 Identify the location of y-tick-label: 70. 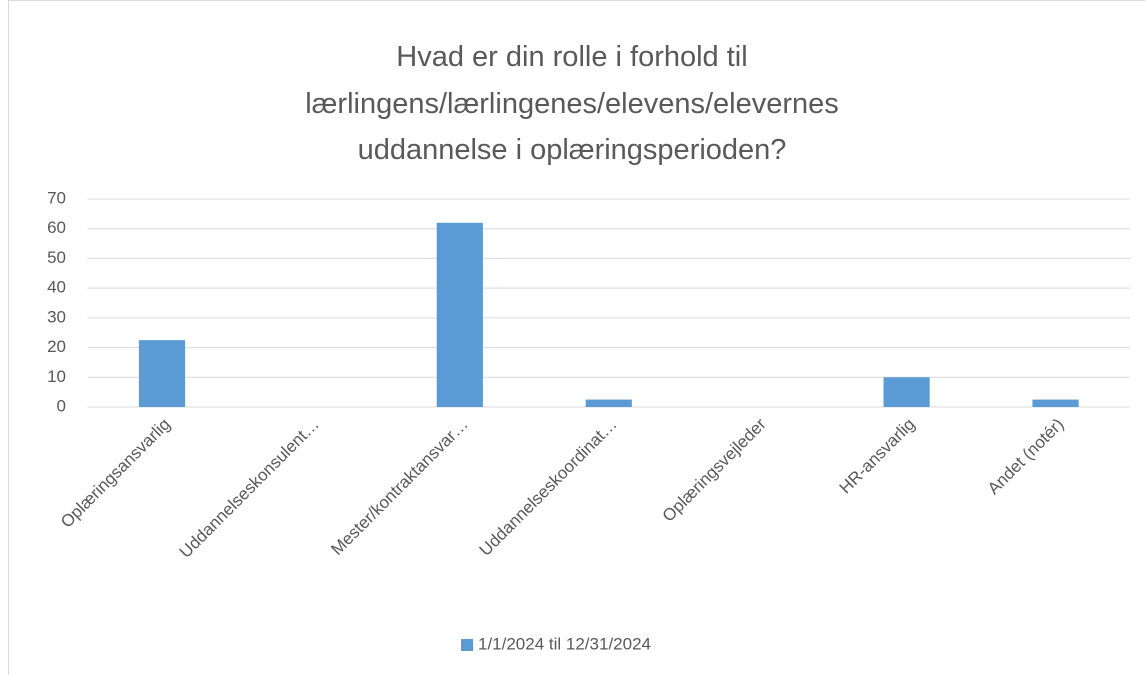
(56, 197).